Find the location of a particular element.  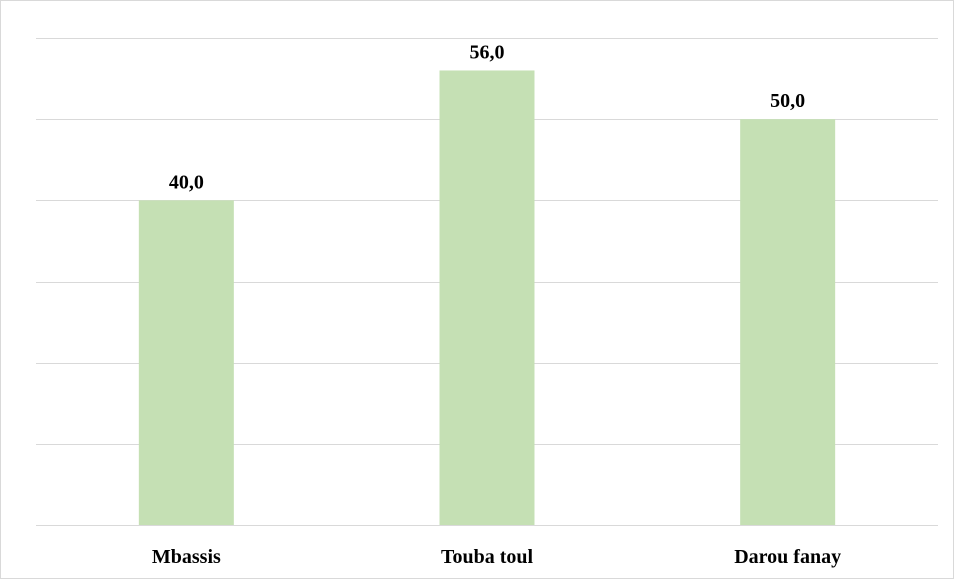

data-label: 40,0 is located at coordinates (186, 182).